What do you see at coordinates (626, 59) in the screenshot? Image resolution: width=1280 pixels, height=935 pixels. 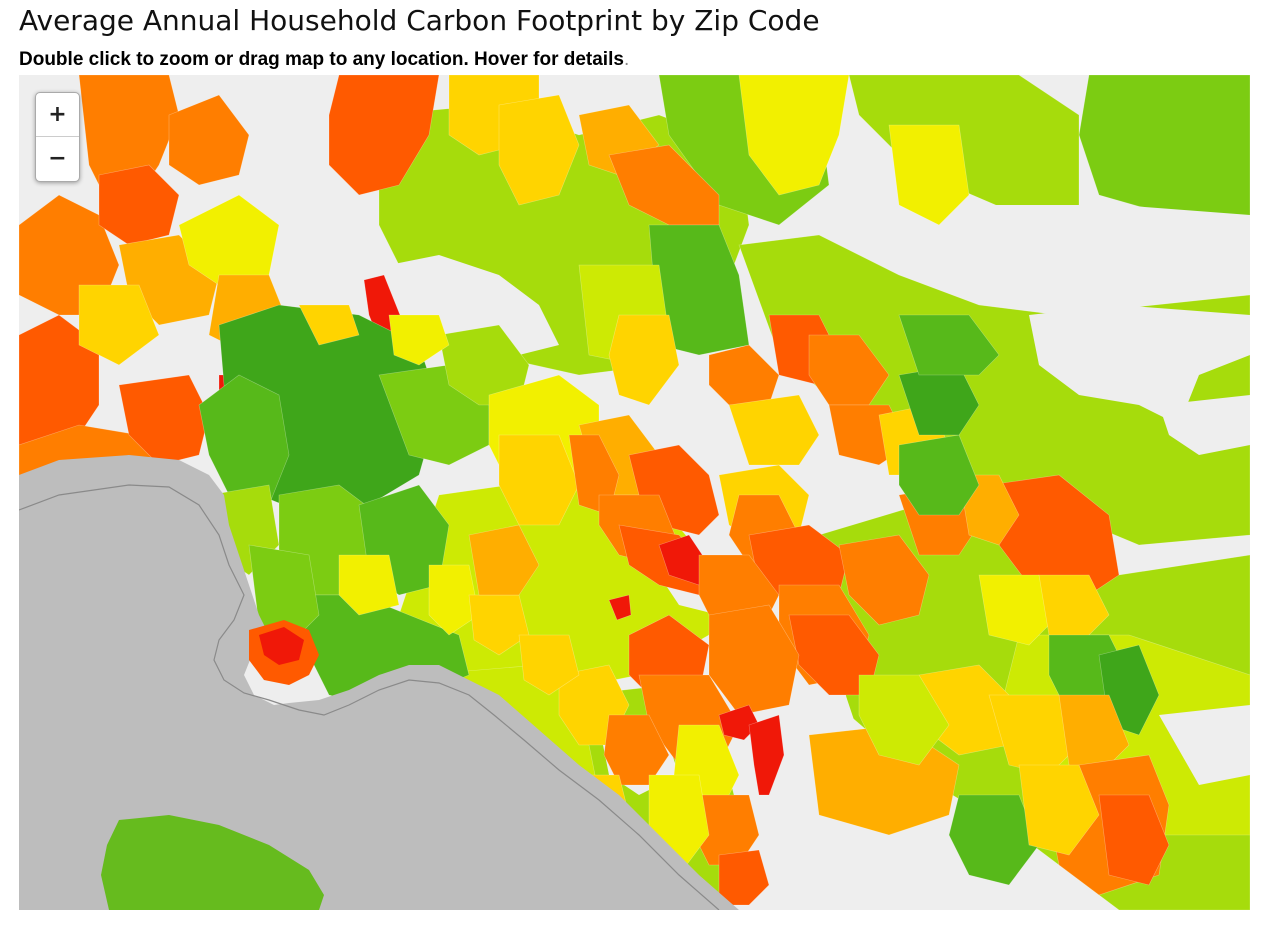 I see `map-instructions-period: .` at bounding box center [626, 59].